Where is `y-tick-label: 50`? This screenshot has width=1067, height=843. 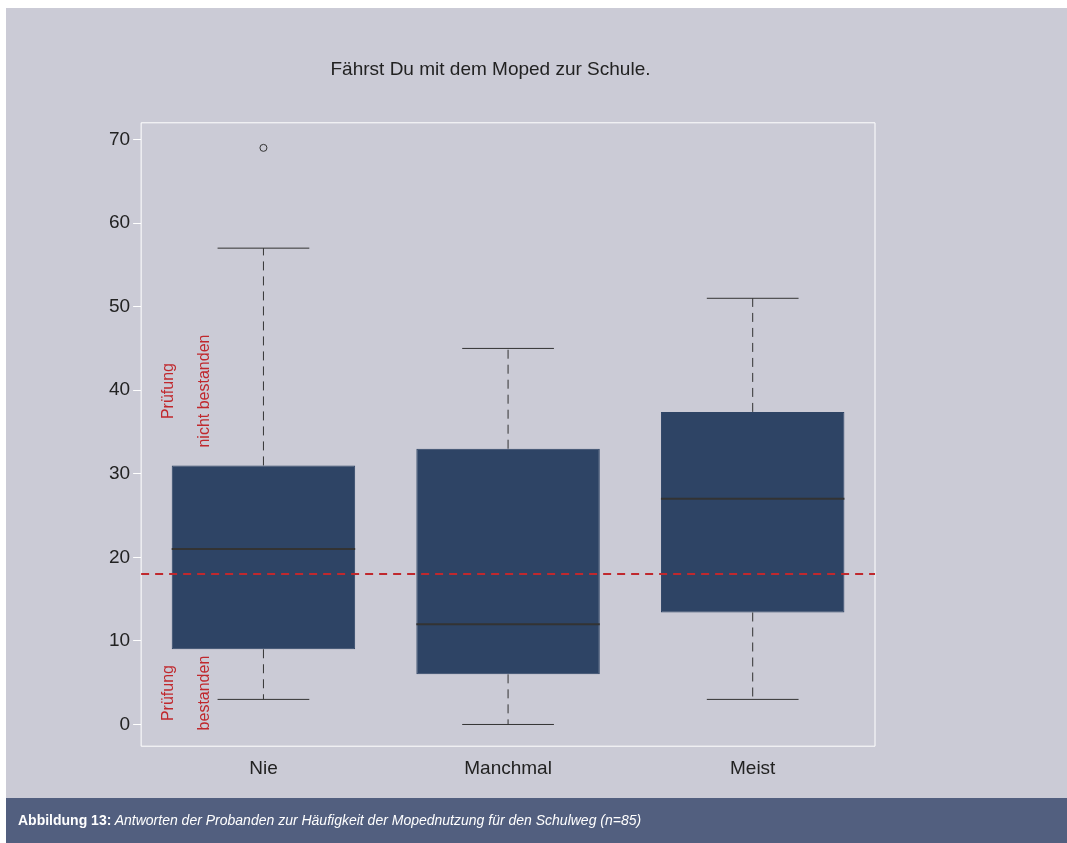 y-tick-label: 50 is located at coordinates (119, 305).